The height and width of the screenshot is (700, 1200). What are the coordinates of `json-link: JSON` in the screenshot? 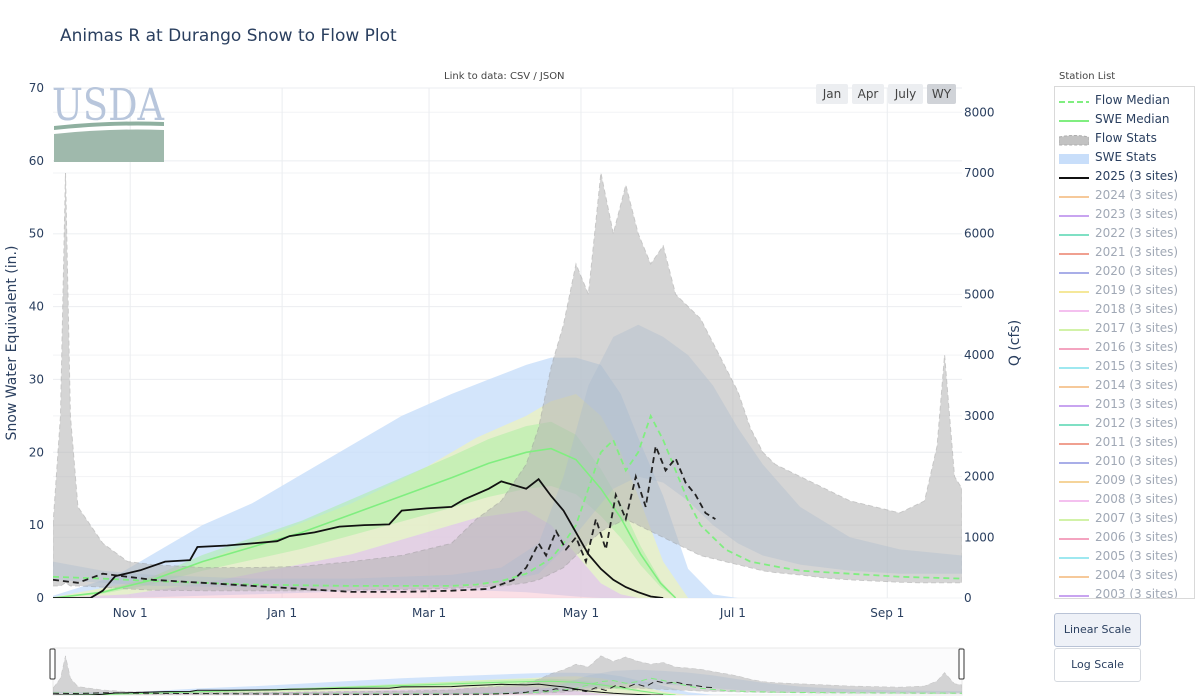 It's located at (552, 76).